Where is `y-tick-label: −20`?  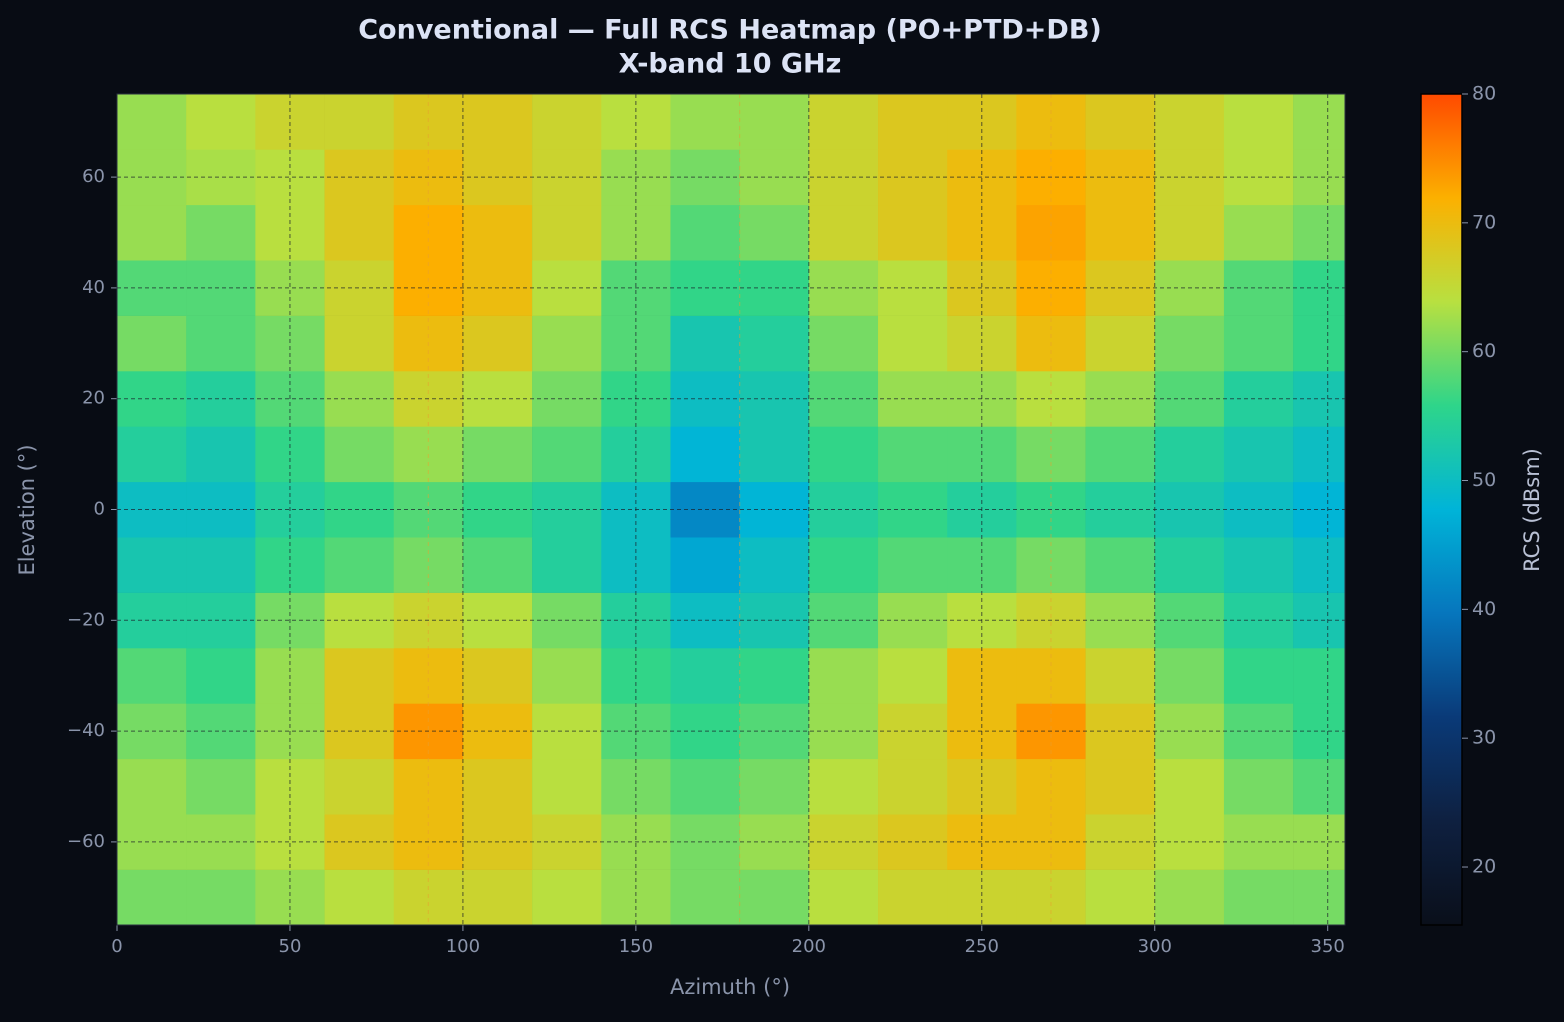
y-tick-label: −20 is located at coordinates (86, 619).